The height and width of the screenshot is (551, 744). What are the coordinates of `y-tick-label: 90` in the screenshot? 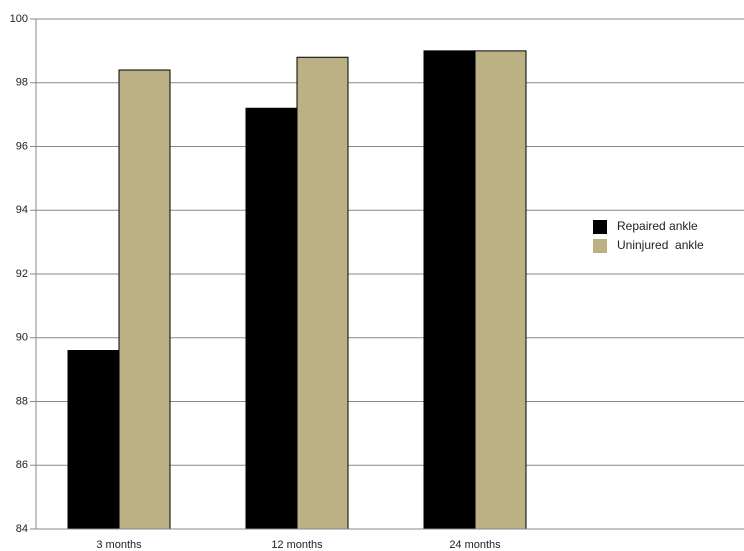 It's located at (22, 338).